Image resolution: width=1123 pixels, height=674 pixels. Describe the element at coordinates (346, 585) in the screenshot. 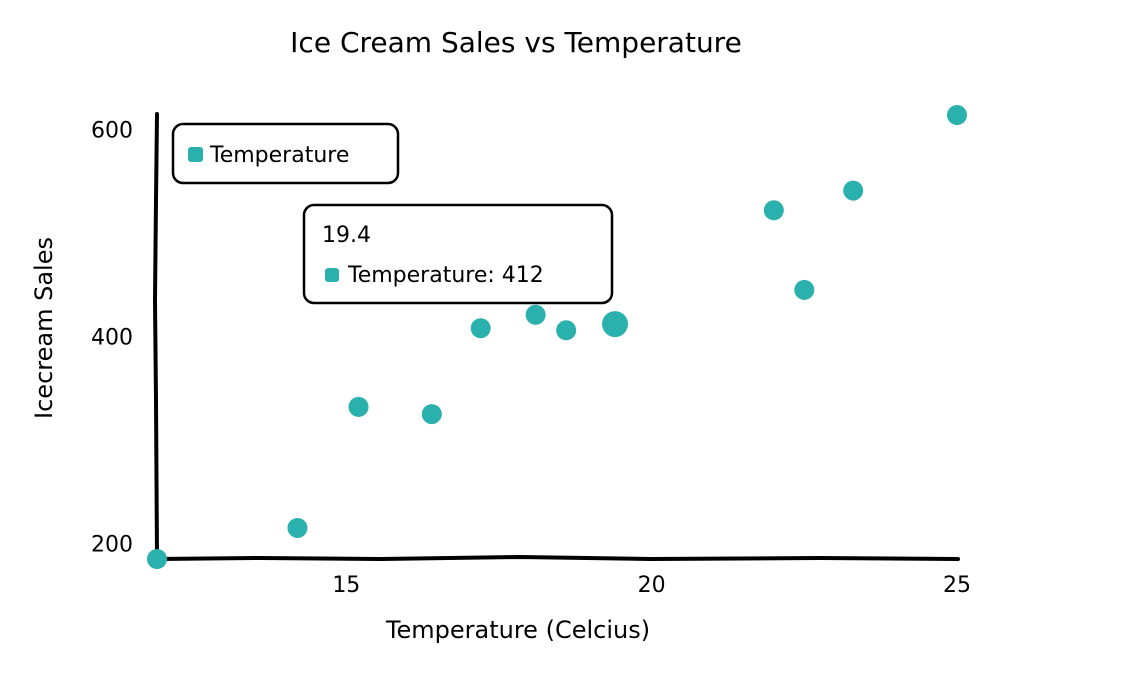

I see `x-tick-label: 15` at that location.